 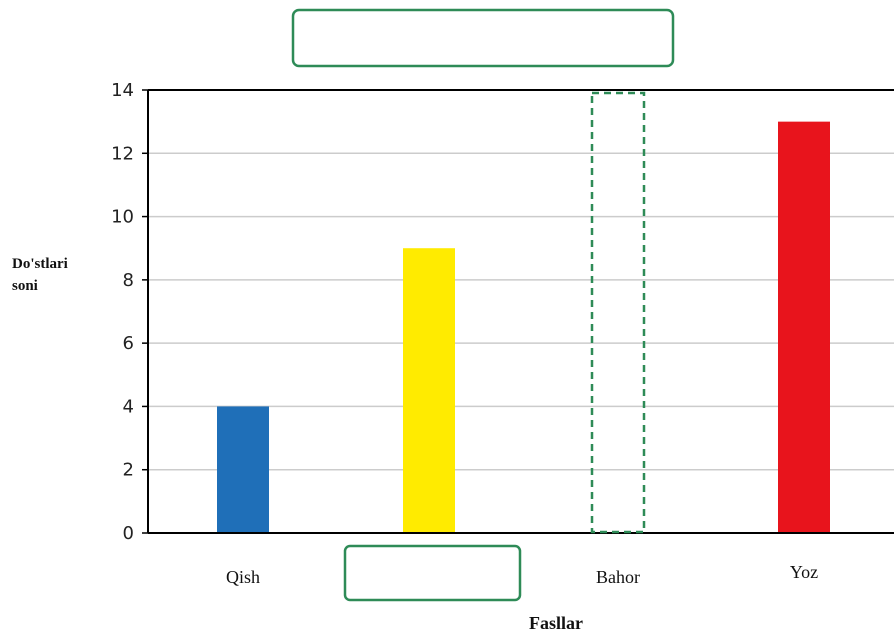 What do you see at coordinates (122, 153) in the screenshot?
I see `y-tick-label: 12` at bounding box center [122, 153].